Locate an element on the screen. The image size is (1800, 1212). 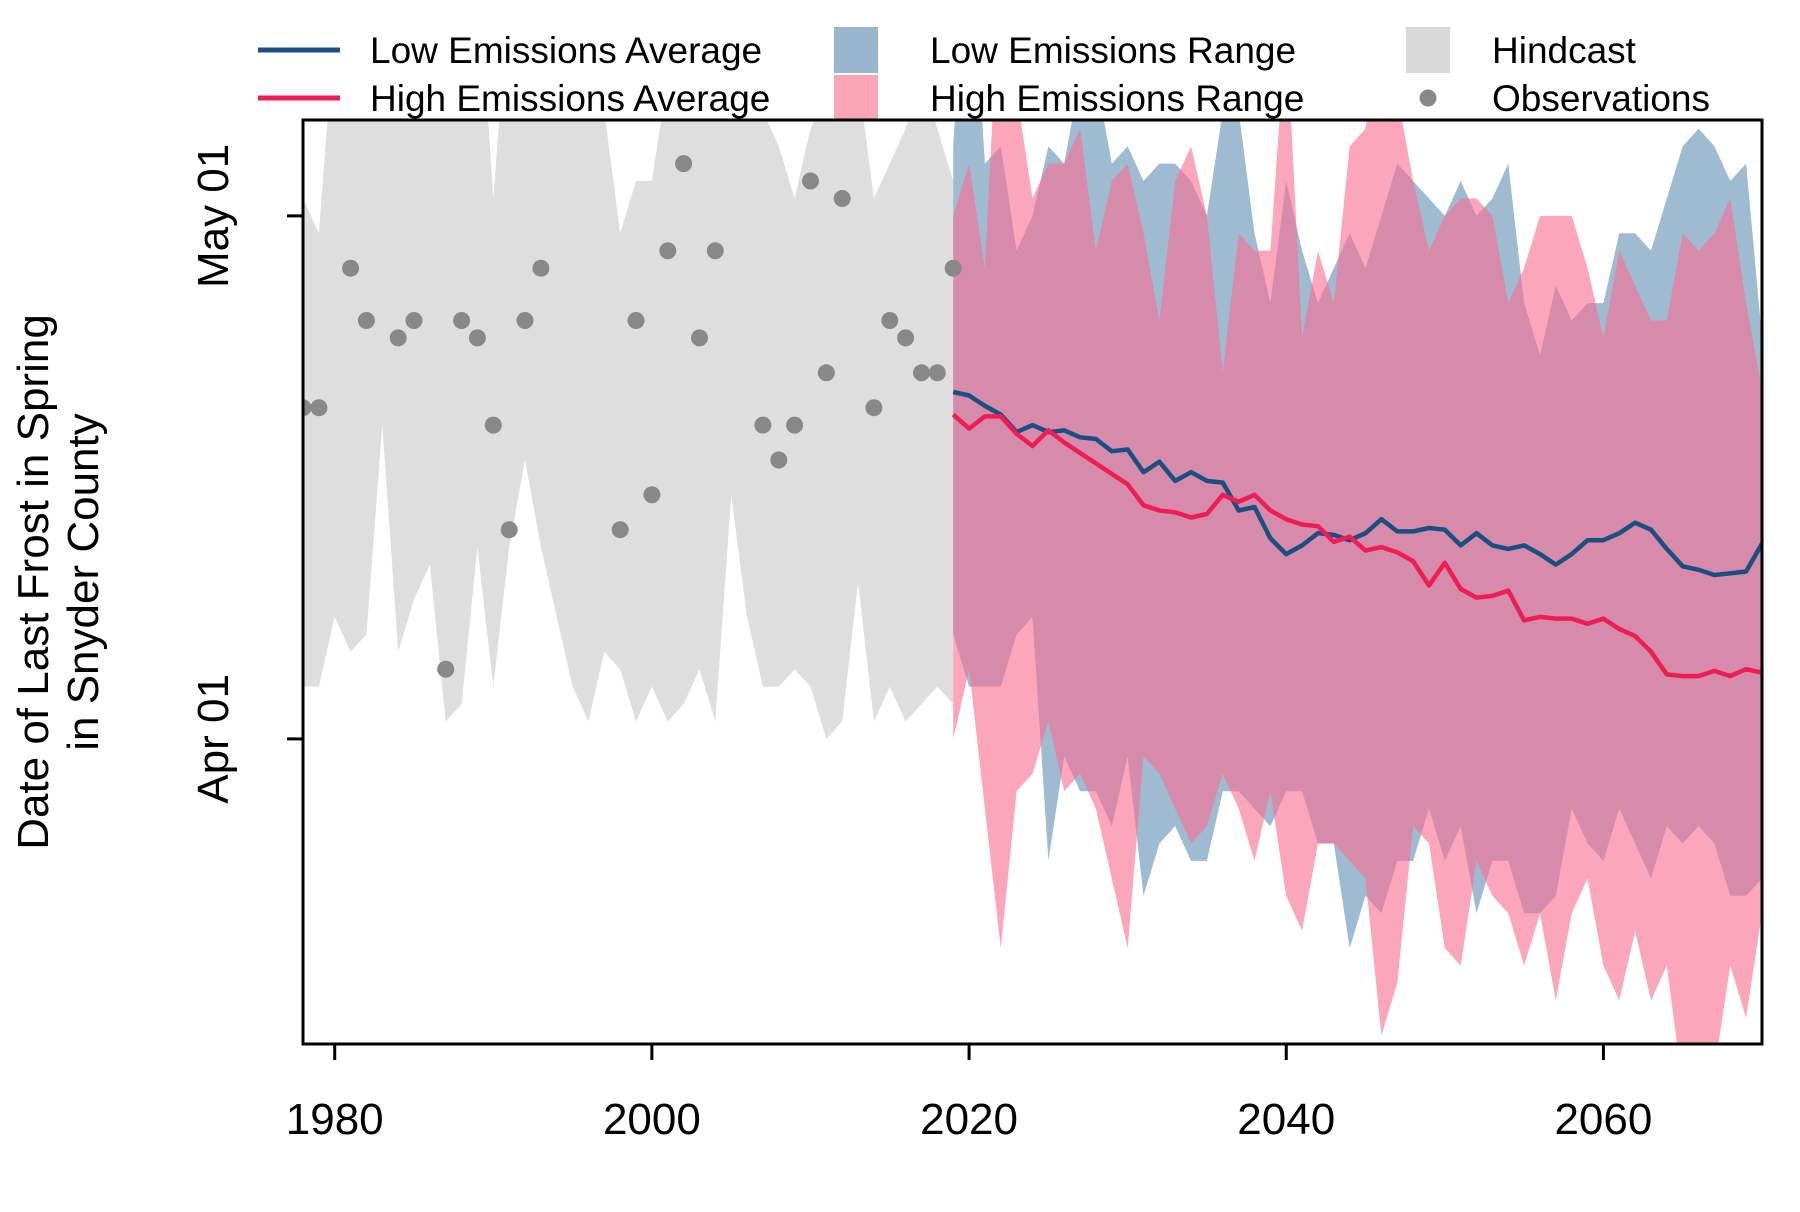
y-axis: Apr 01 May 01 is located at coordinates (246, 474).